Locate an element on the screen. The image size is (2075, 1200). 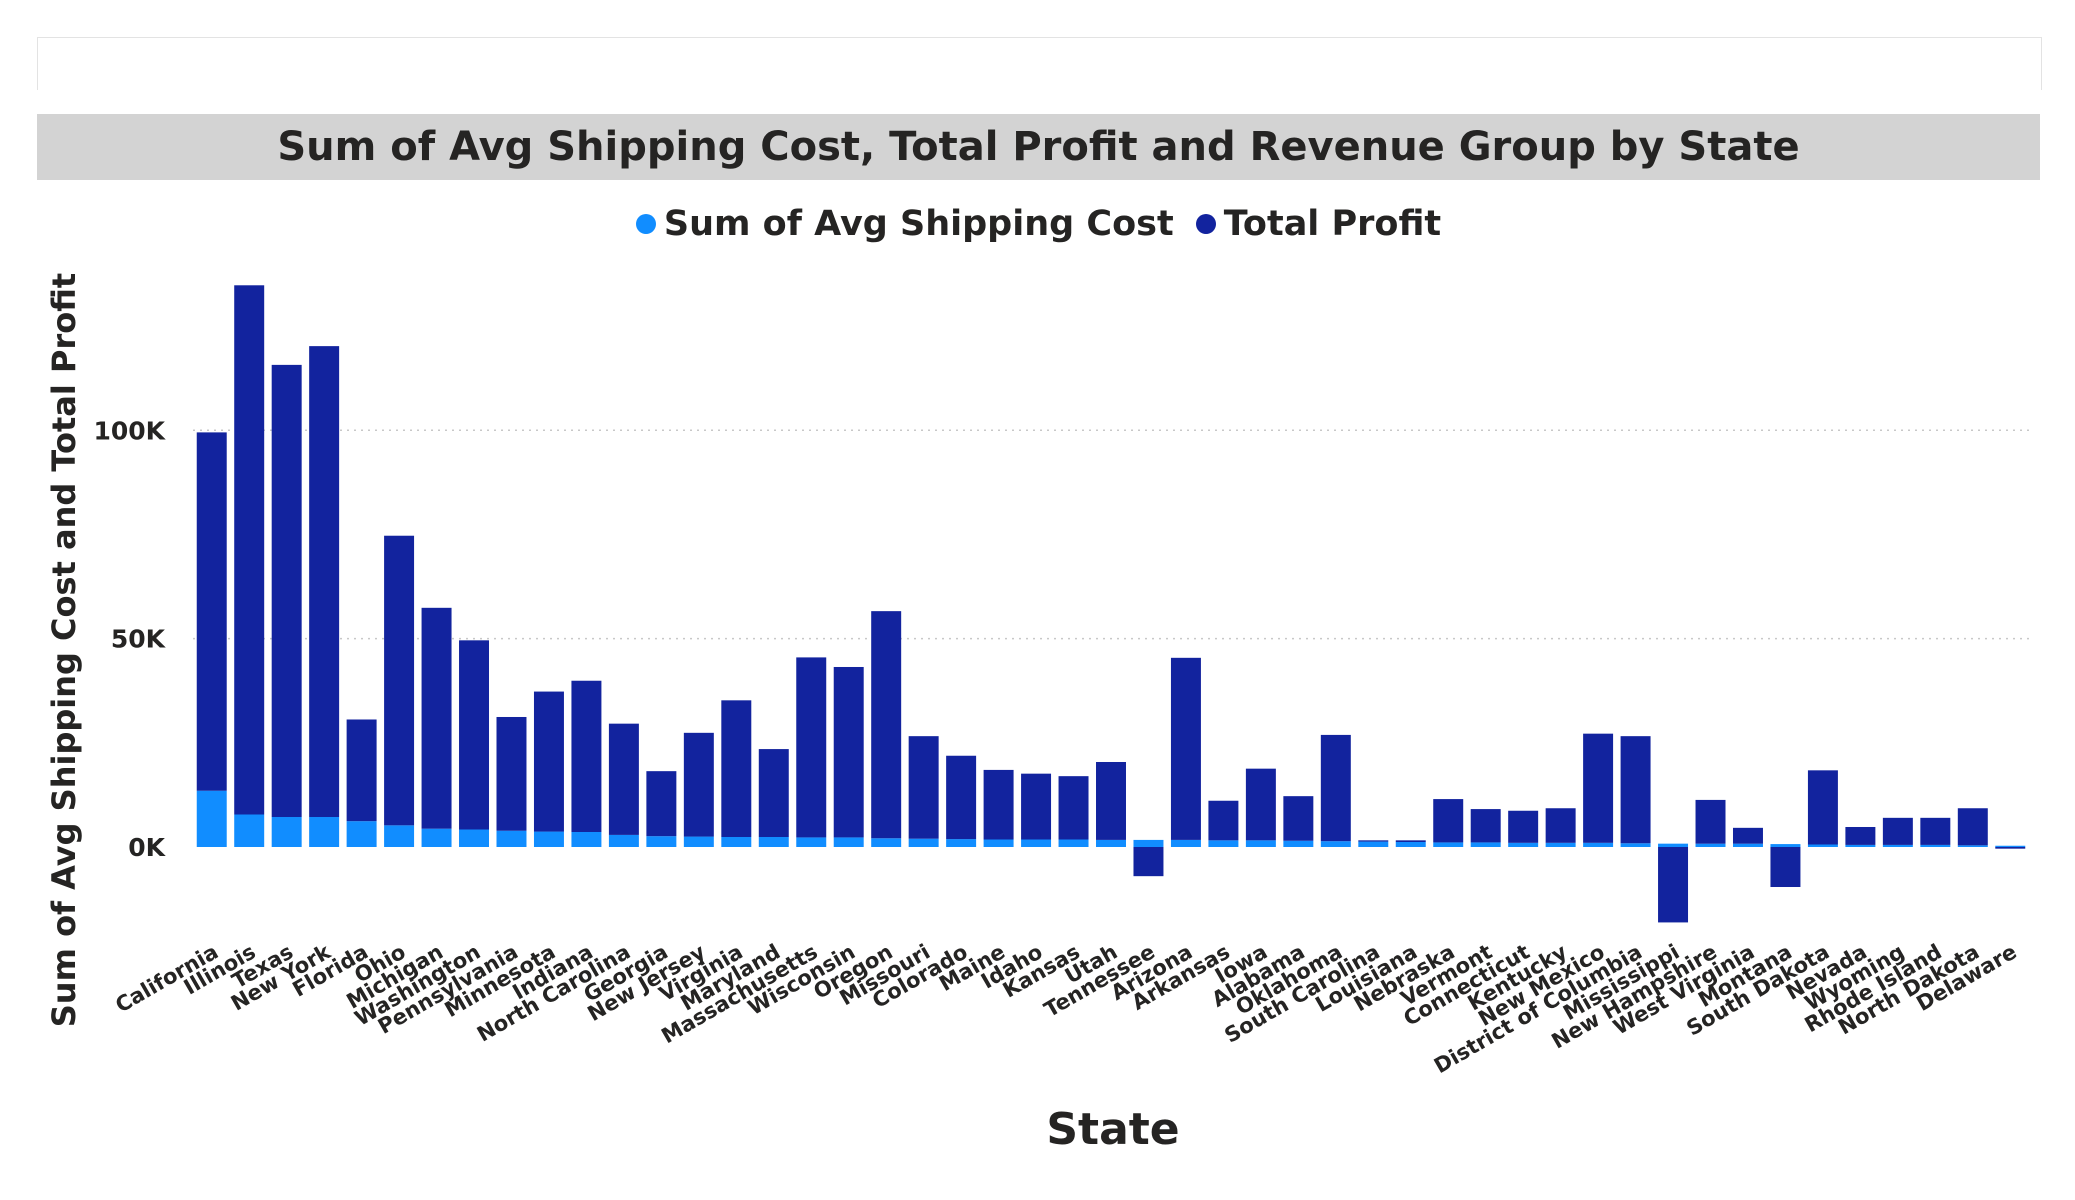
chart-legend: Sum of Avg Shipping Cost Total Profit is located at coordinates (1038, 224).